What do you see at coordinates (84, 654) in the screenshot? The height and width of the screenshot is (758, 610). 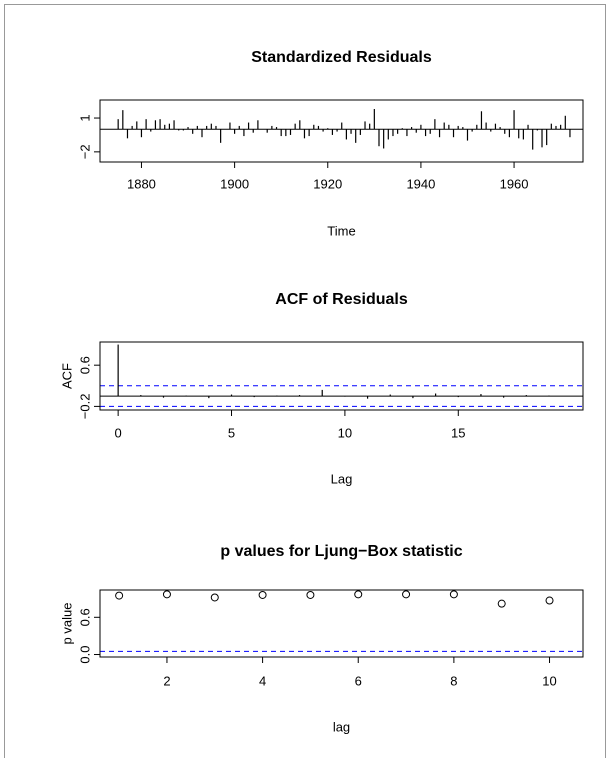 I see `y-tick-label: 0.0` at bounding box center [84, 654].